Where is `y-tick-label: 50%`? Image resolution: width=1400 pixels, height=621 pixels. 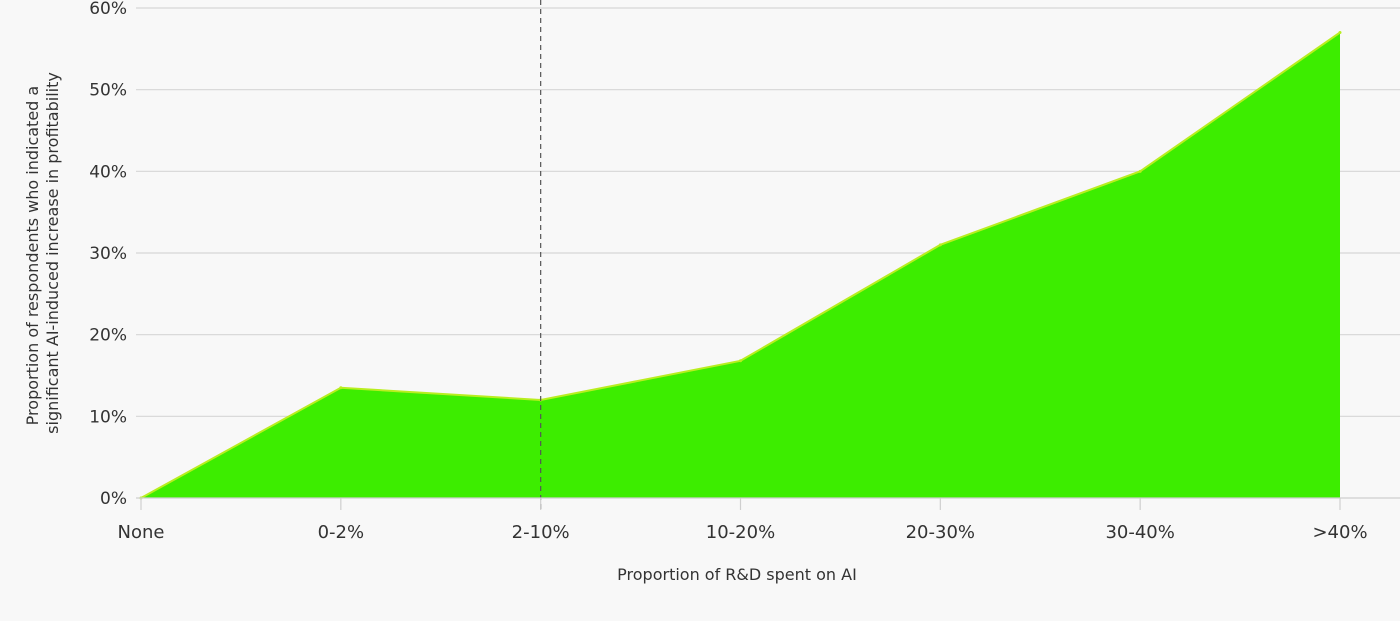
y-tick-label: 50% is located at coordinates (108, 91).